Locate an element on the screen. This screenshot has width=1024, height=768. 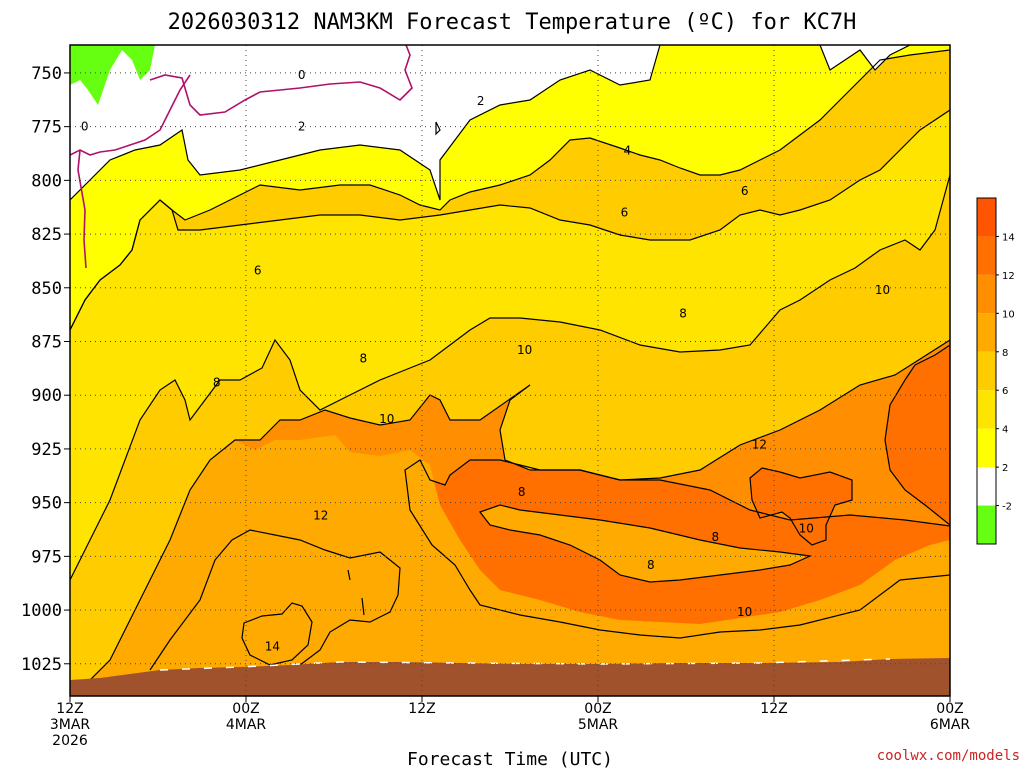
contour-label: 4 is located at coordinates (628, 150).